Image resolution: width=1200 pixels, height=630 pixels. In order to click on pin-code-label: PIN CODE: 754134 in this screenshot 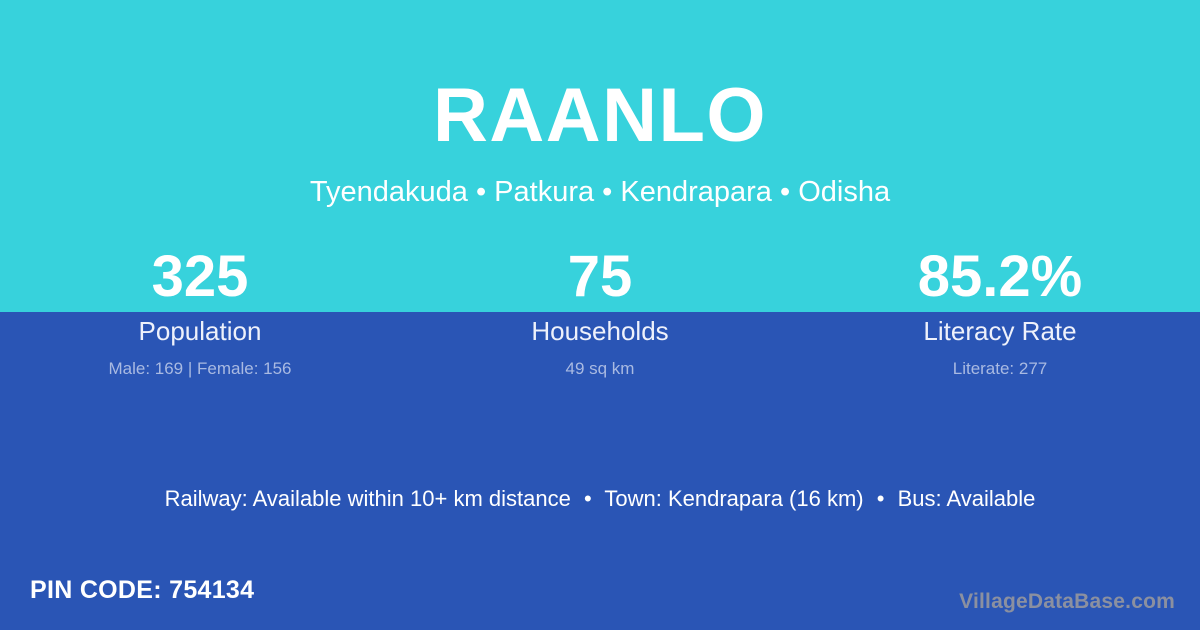, I will do `click(142, 590)`.